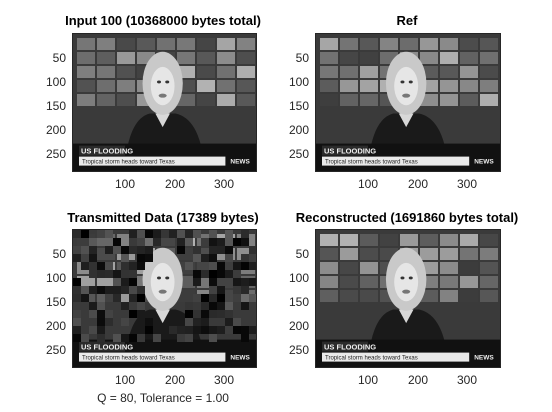 The width and height of the screenshot is (552, 412). What do you see at coordinates (371, 163) in the screenshot?
I see `ticker-text: Tropical storm heads toward Texas` at bounding box center [371, 163].